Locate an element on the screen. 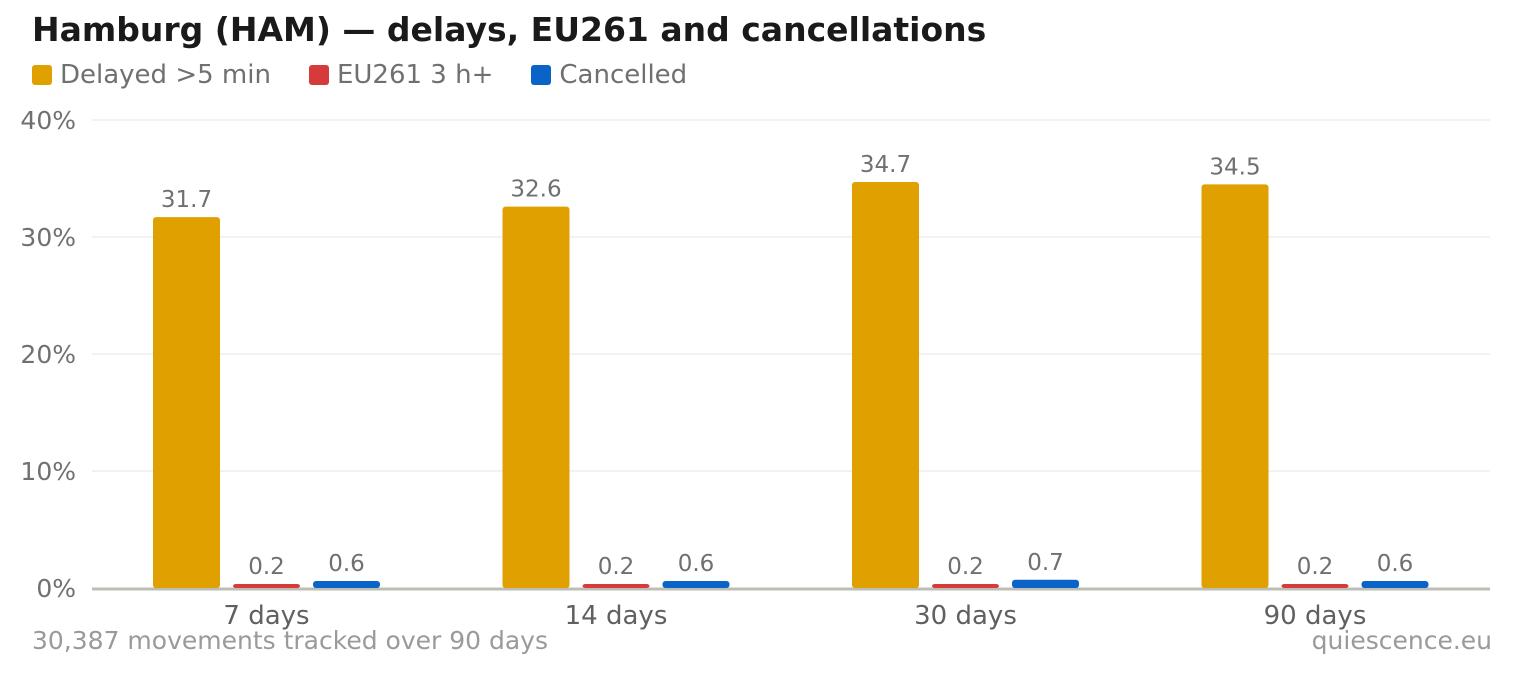 This screenshot has height=680, width=1520. y-tick-label: 20% is located at coordinates (48, 354).